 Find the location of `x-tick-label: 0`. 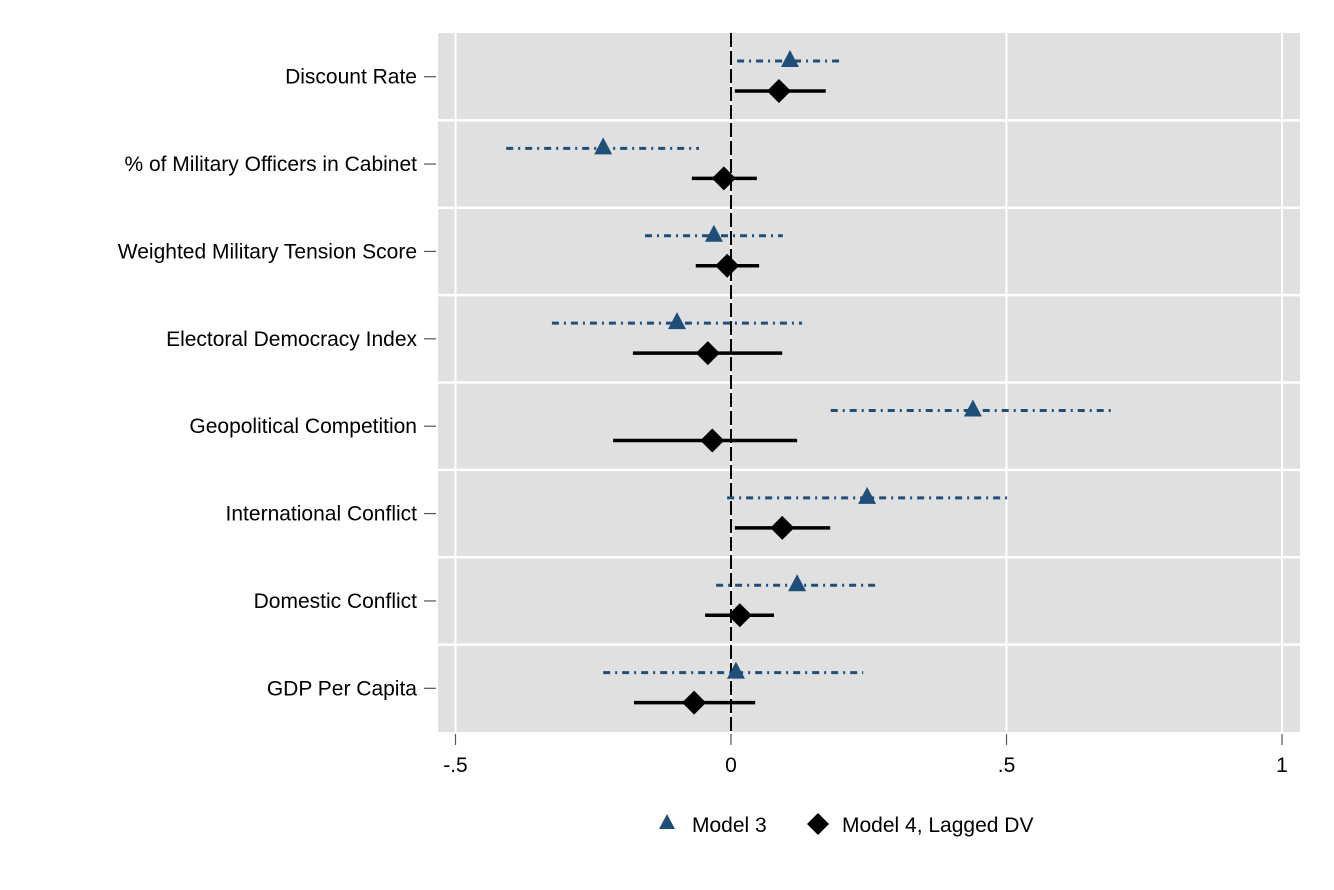

x-tick-label: 0 is located at coordinates (731, 765).